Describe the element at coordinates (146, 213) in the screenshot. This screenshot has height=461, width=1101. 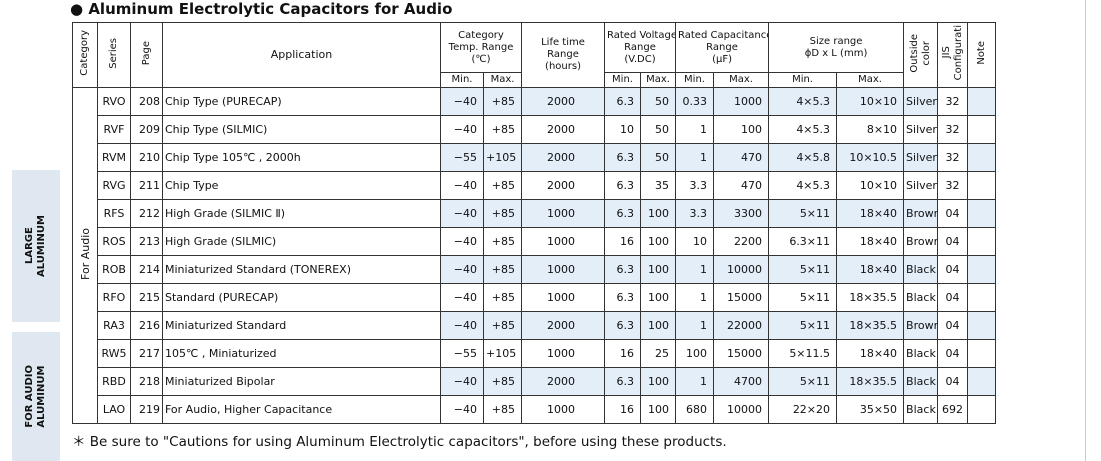
I see `table-cell: 212` at that location.